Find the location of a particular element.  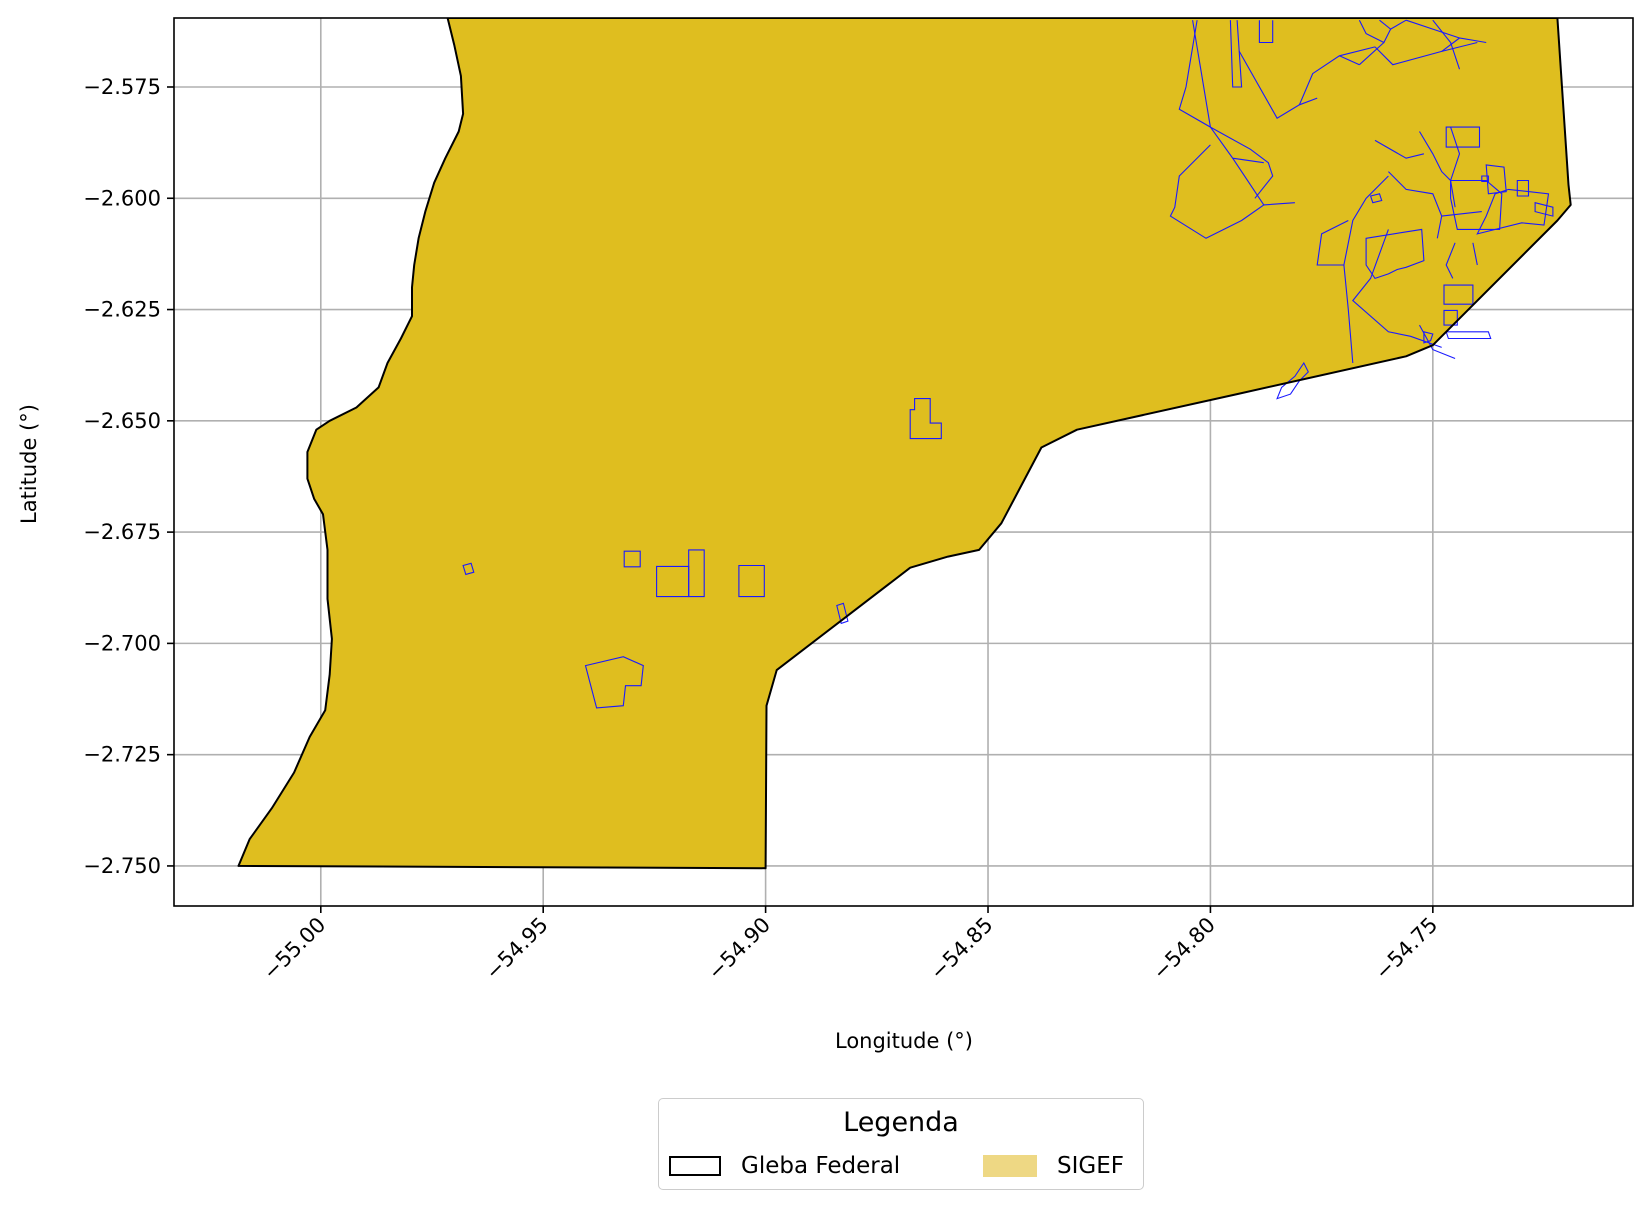

y-axis-title: Latitude (°) is located at coordinates (29, 464).